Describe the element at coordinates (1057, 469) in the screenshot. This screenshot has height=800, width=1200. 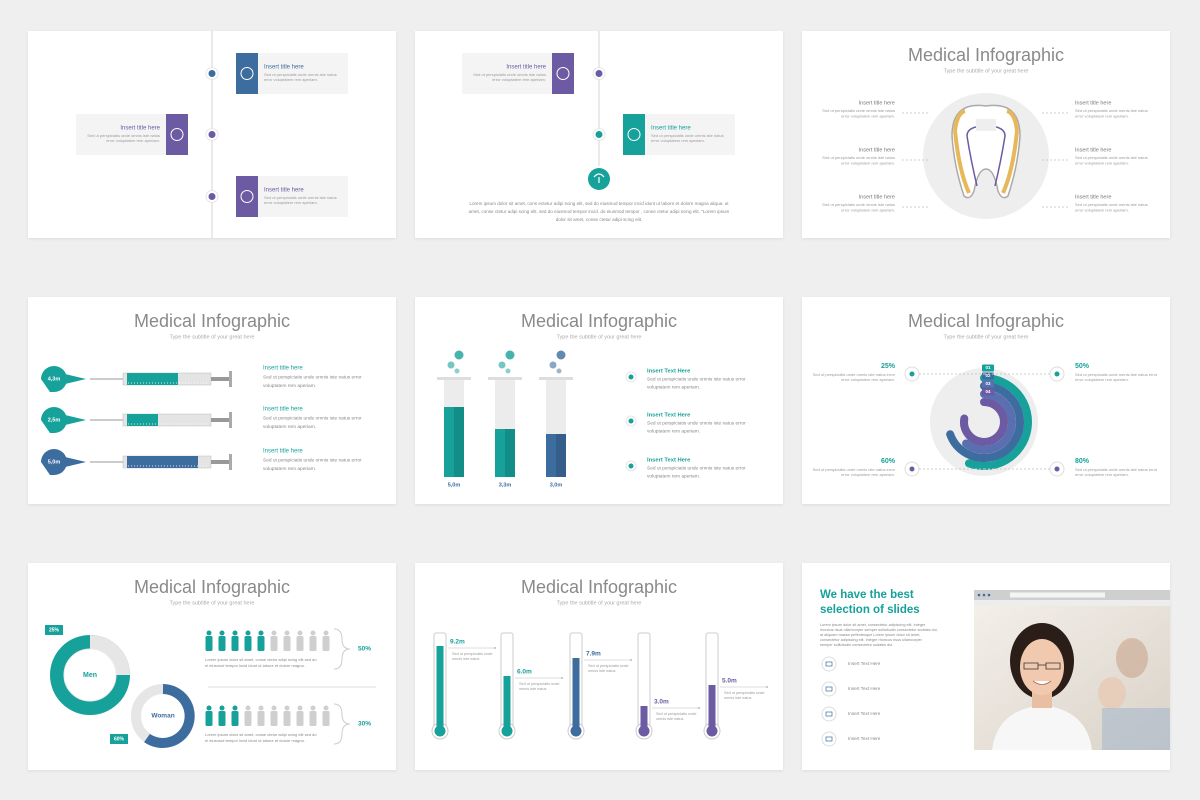
I see `icon-dot` at that location.